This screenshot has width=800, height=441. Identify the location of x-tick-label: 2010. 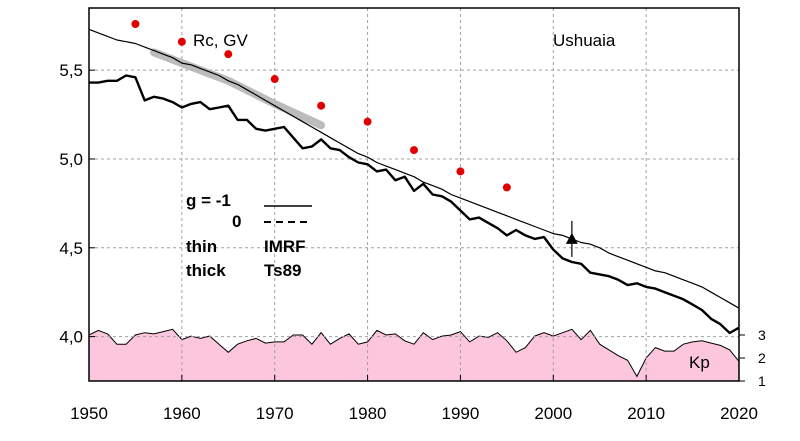
(646, 413).